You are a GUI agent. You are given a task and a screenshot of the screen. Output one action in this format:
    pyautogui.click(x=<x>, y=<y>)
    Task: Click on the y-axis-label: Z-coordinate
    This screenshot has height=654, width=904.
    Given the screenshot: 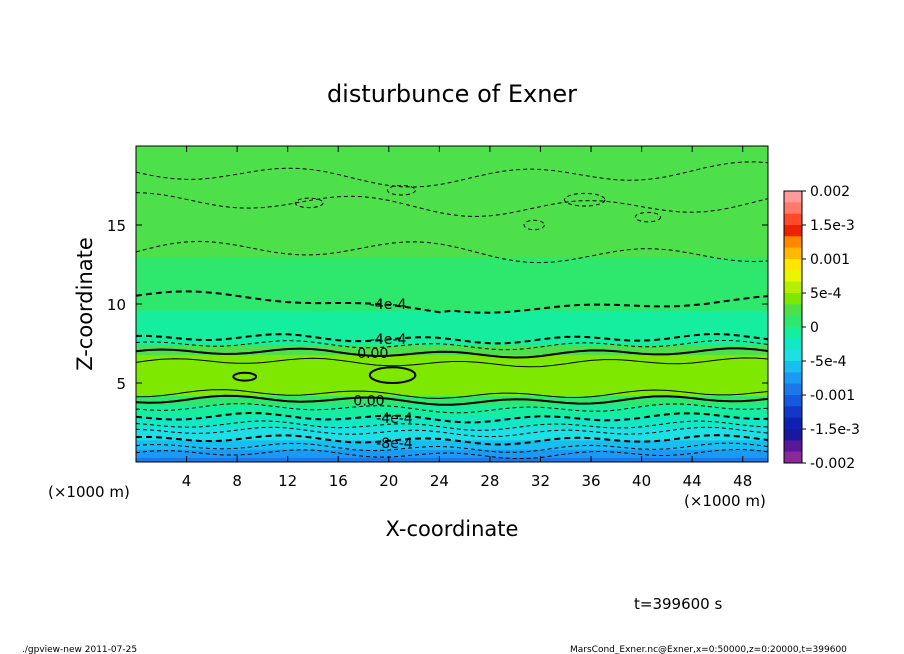 What is the action you would take?
    pyautogui.click(x=85, y=304)
    